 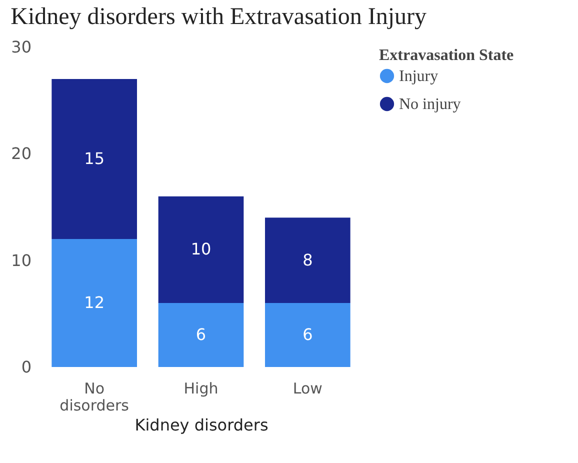 I want to click on y-tick-label: 10, so click(x=21, y=260).